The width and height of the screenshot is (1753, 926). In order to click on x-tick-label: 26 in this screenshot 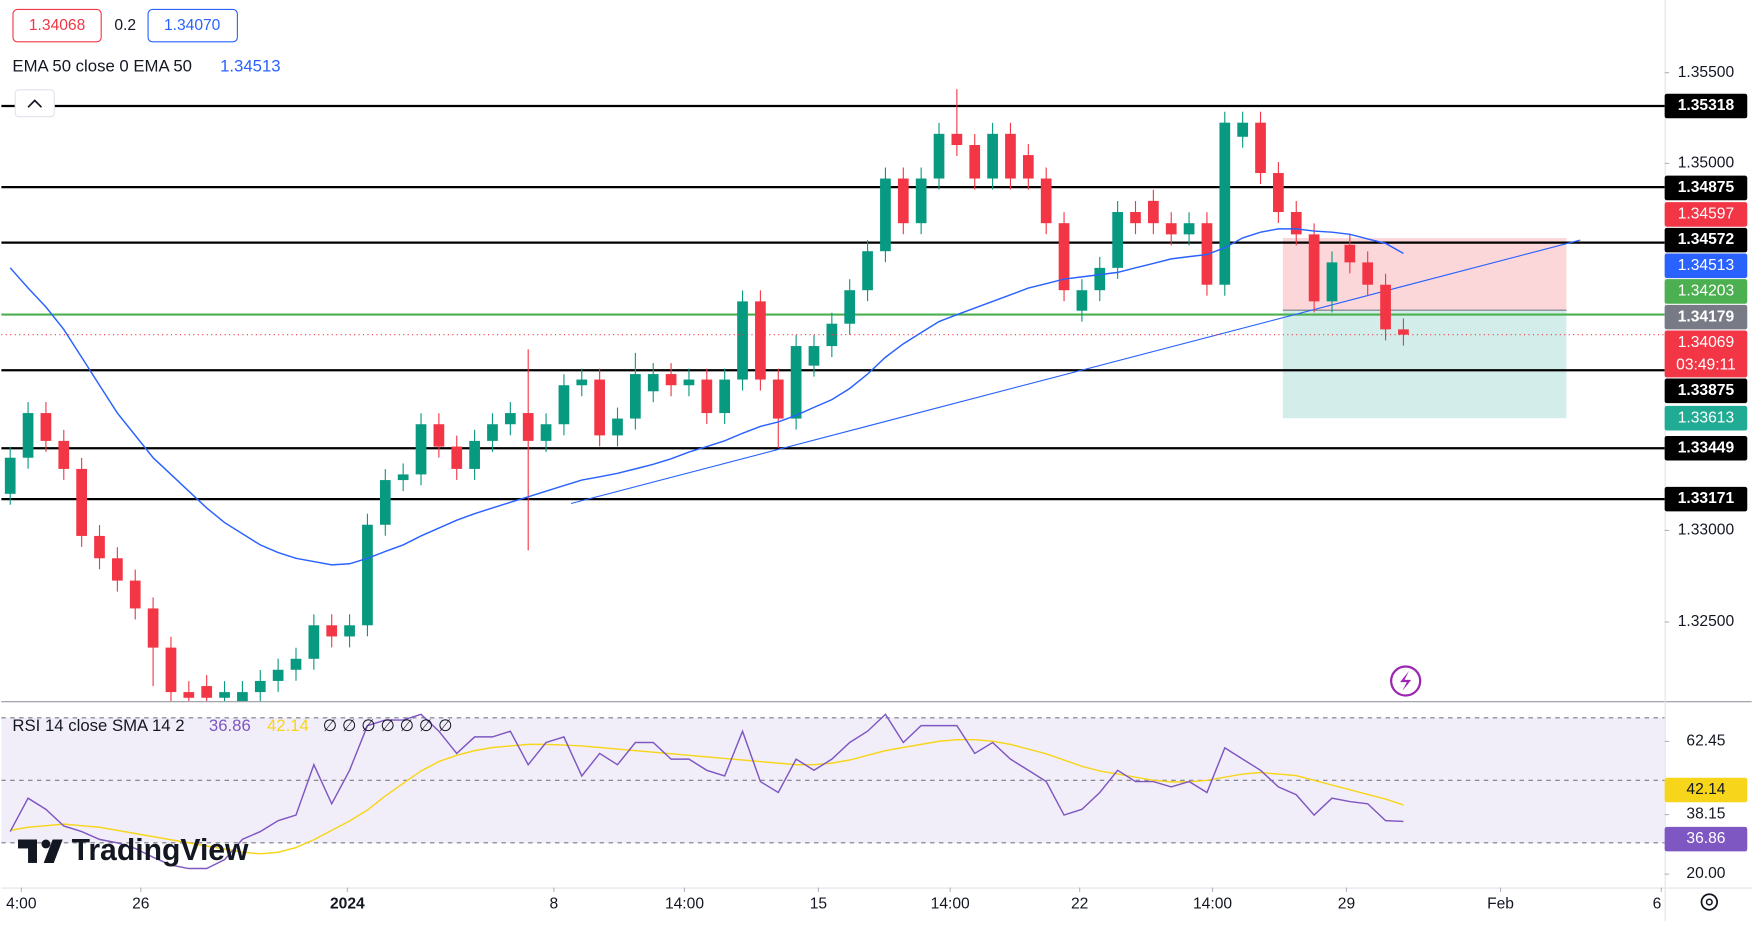, I will do `click(140, 903)`.